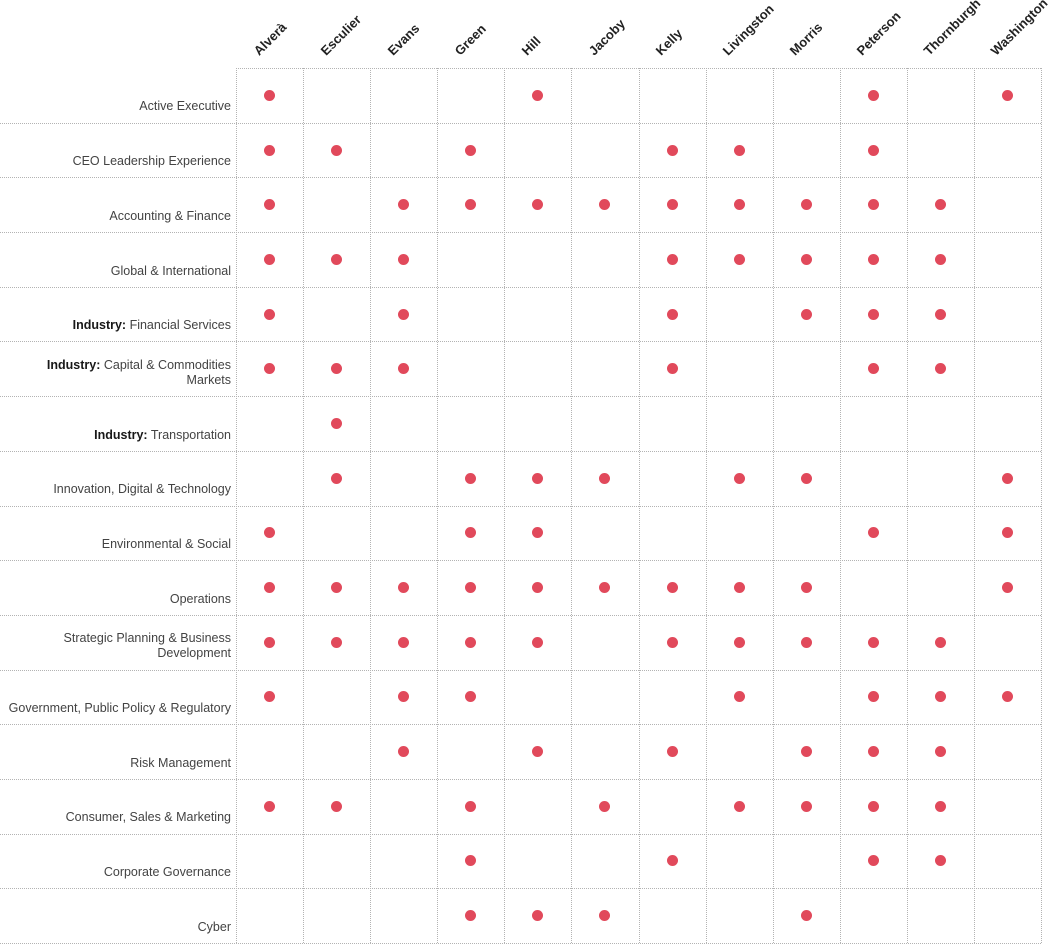 The width and height of the screenshot is (1057, 945). What do you see at coordinates (403, 39) in the screenshot?
I see `column-header-3: Evans` at bounding box center [403, 39].